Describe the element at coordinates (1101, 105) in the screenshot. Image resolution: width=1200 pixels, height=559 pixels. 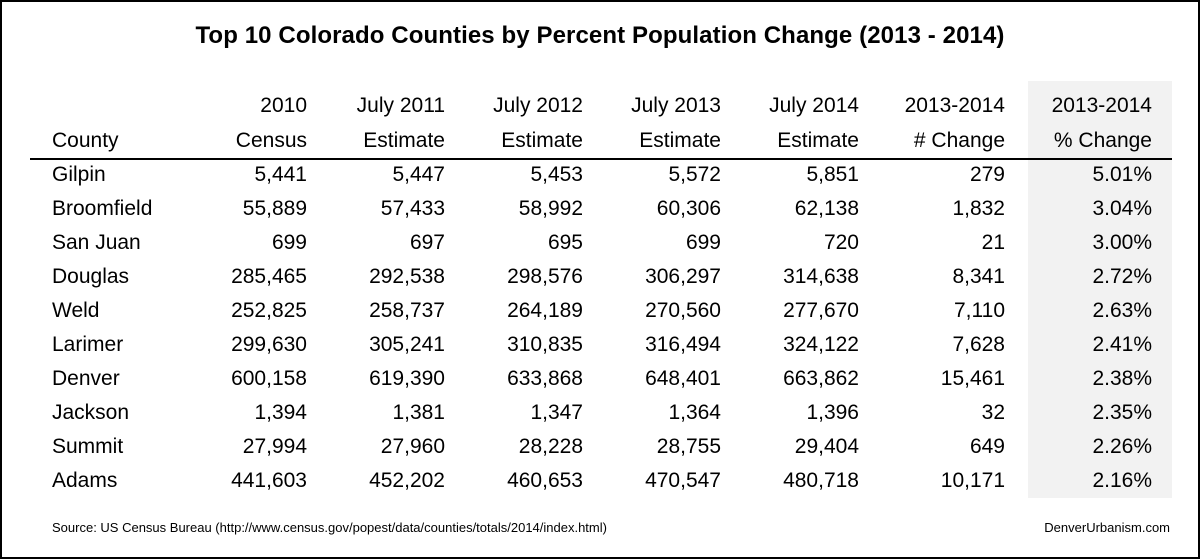
I see `column-header-change-percent-line1: 2013-2014` at that location.